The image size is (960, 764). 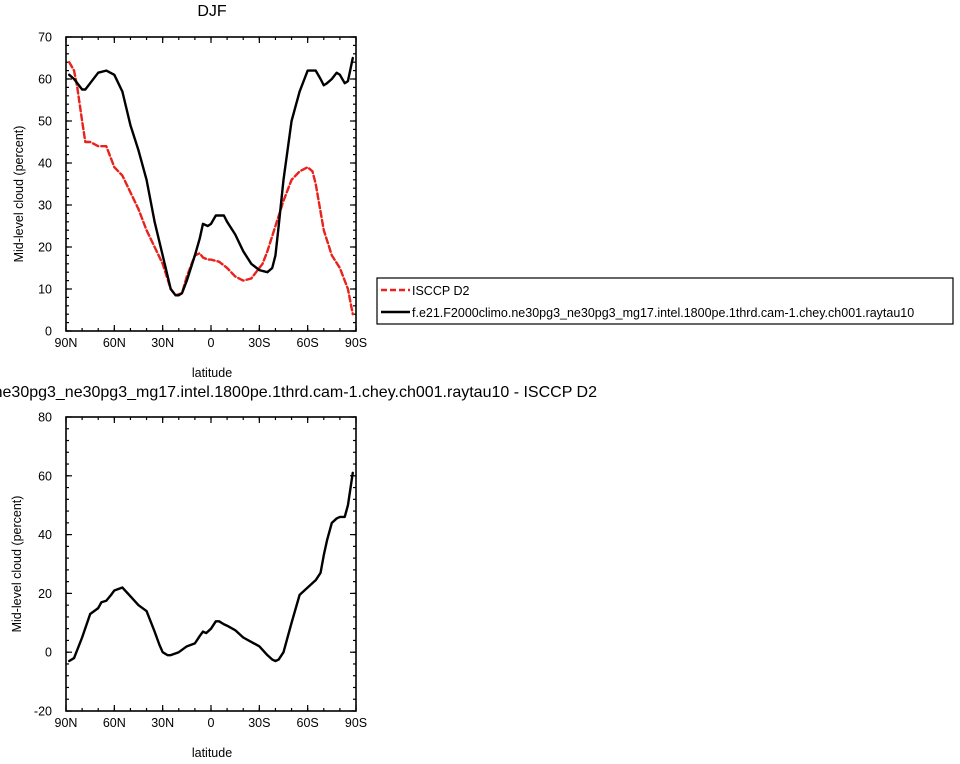 What do you see at coordinates (212, 373) in the screenshot?
I see `top-panel-x-axis-label: latitude` at bounding box center [212, 373].